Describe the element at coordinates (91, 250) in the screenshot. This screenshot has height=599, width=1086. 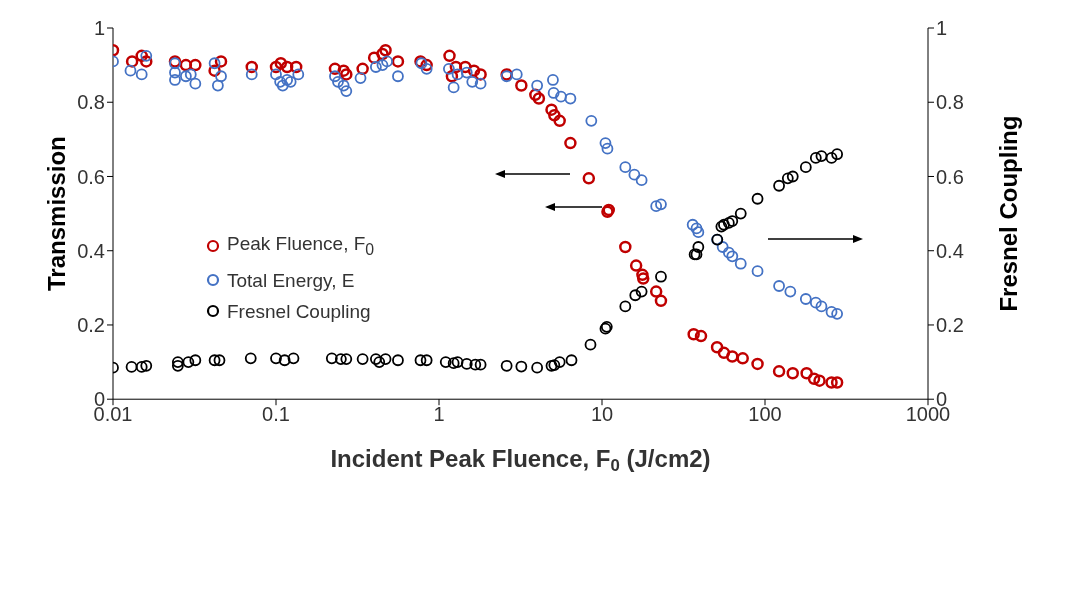
I see `y-tick-label: 0.4` at that location.